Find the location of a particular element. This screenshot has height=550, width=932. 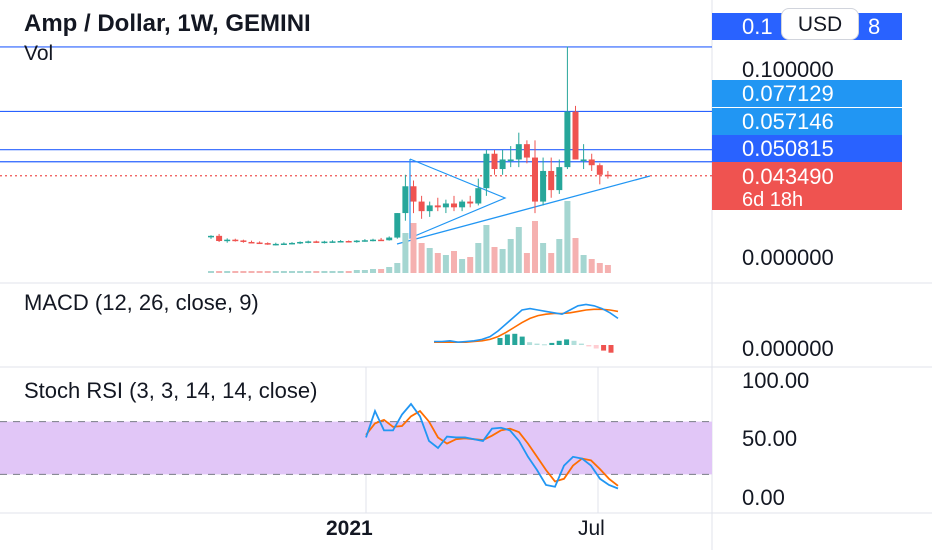

stoch-tick-100: 100.00 is located at coordinates (775, 380).